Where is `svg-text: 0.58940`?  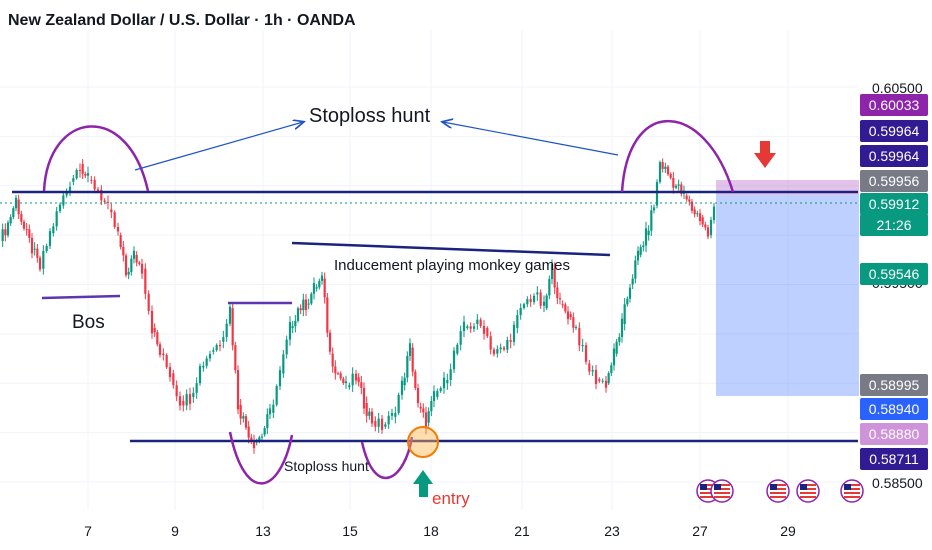
svg-text: 0.58940 is located at coordinates (894, 409).